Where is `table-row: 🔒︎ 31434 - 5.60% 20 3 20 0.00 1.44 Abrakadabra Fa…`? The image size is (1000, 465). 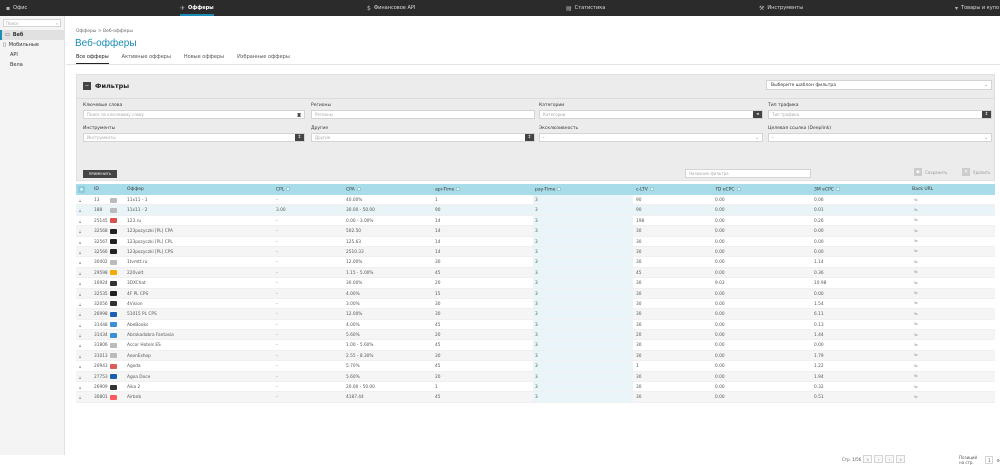 table-row: 🔒︎ 31434 - 5.60% 20 3 20 0.00 1.44 Abrakadabra Fa… is located at coordinates (535, 335).